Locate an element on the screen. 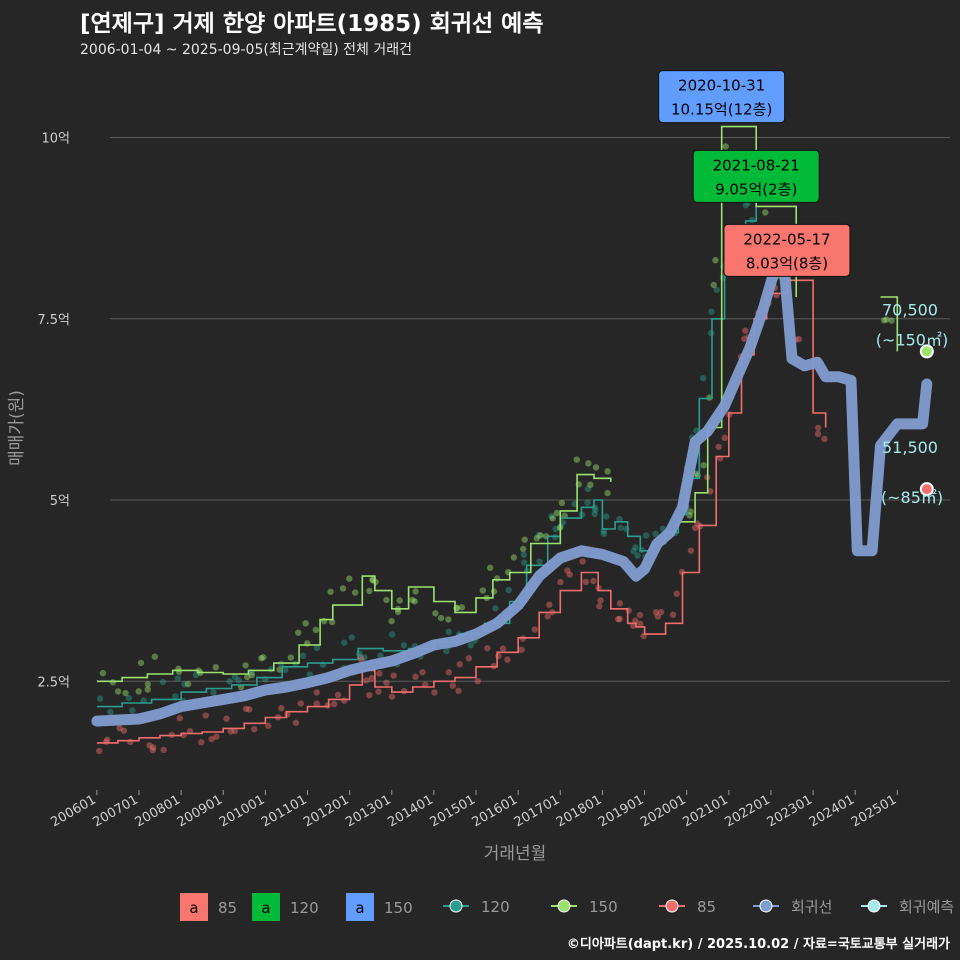 The height and width of the screenshot is (960, 960). prediction-size: (~150㎡) is located at coordinates (912, 339).